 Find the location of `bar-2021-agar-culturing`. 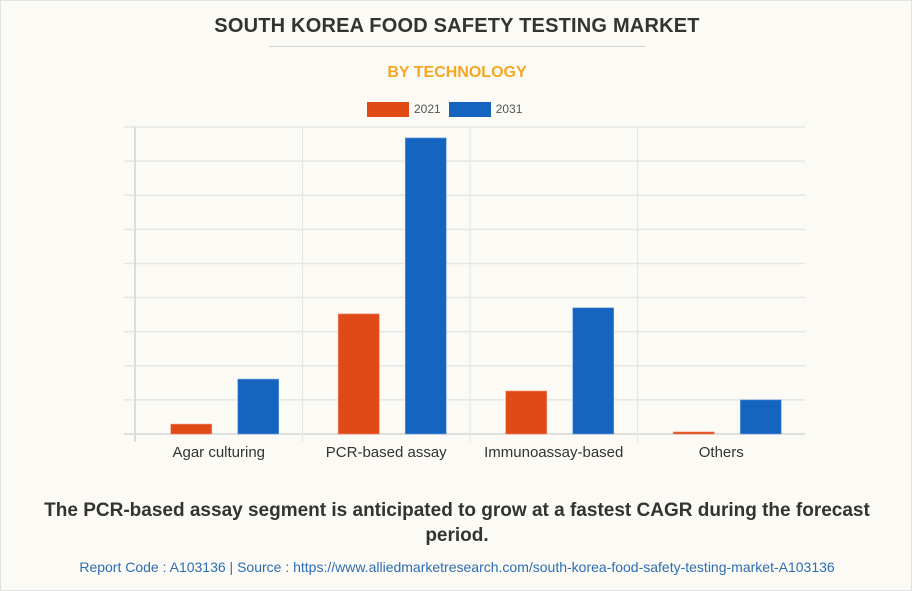

bar-2021-agar-culturing is located at coordinates (191, 429).